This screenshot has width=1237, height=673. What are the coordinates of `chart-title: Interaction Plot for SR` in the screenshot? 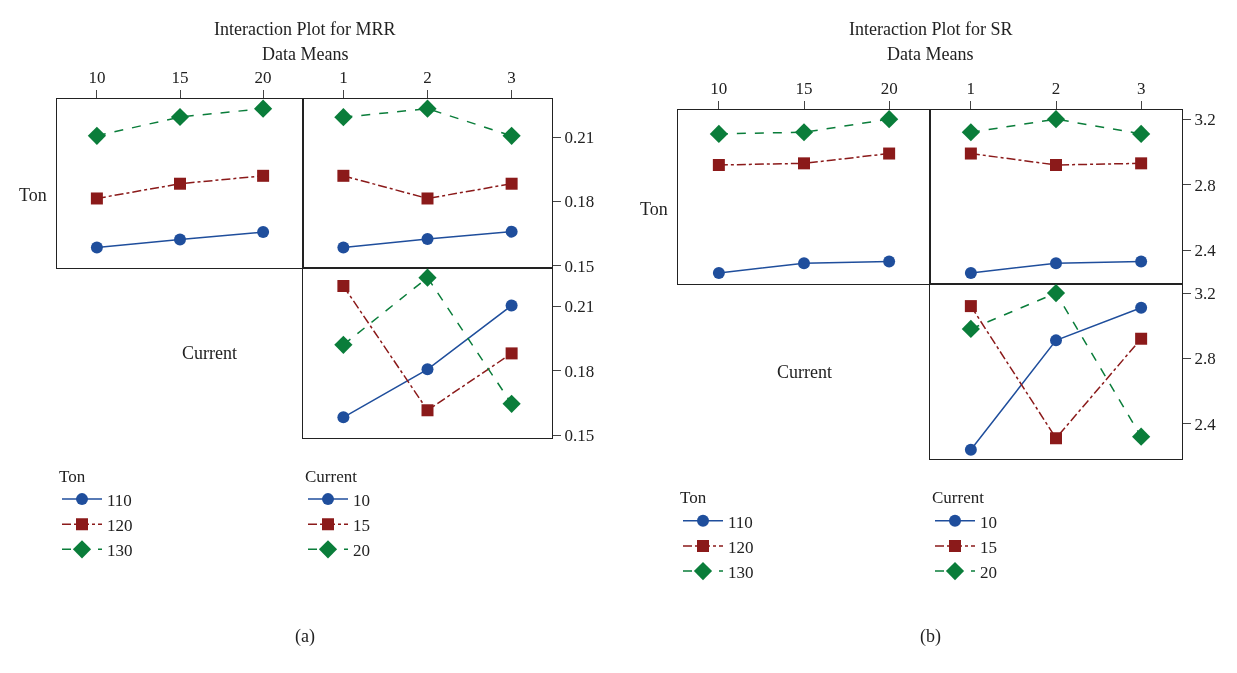 It's located at (931, 29).